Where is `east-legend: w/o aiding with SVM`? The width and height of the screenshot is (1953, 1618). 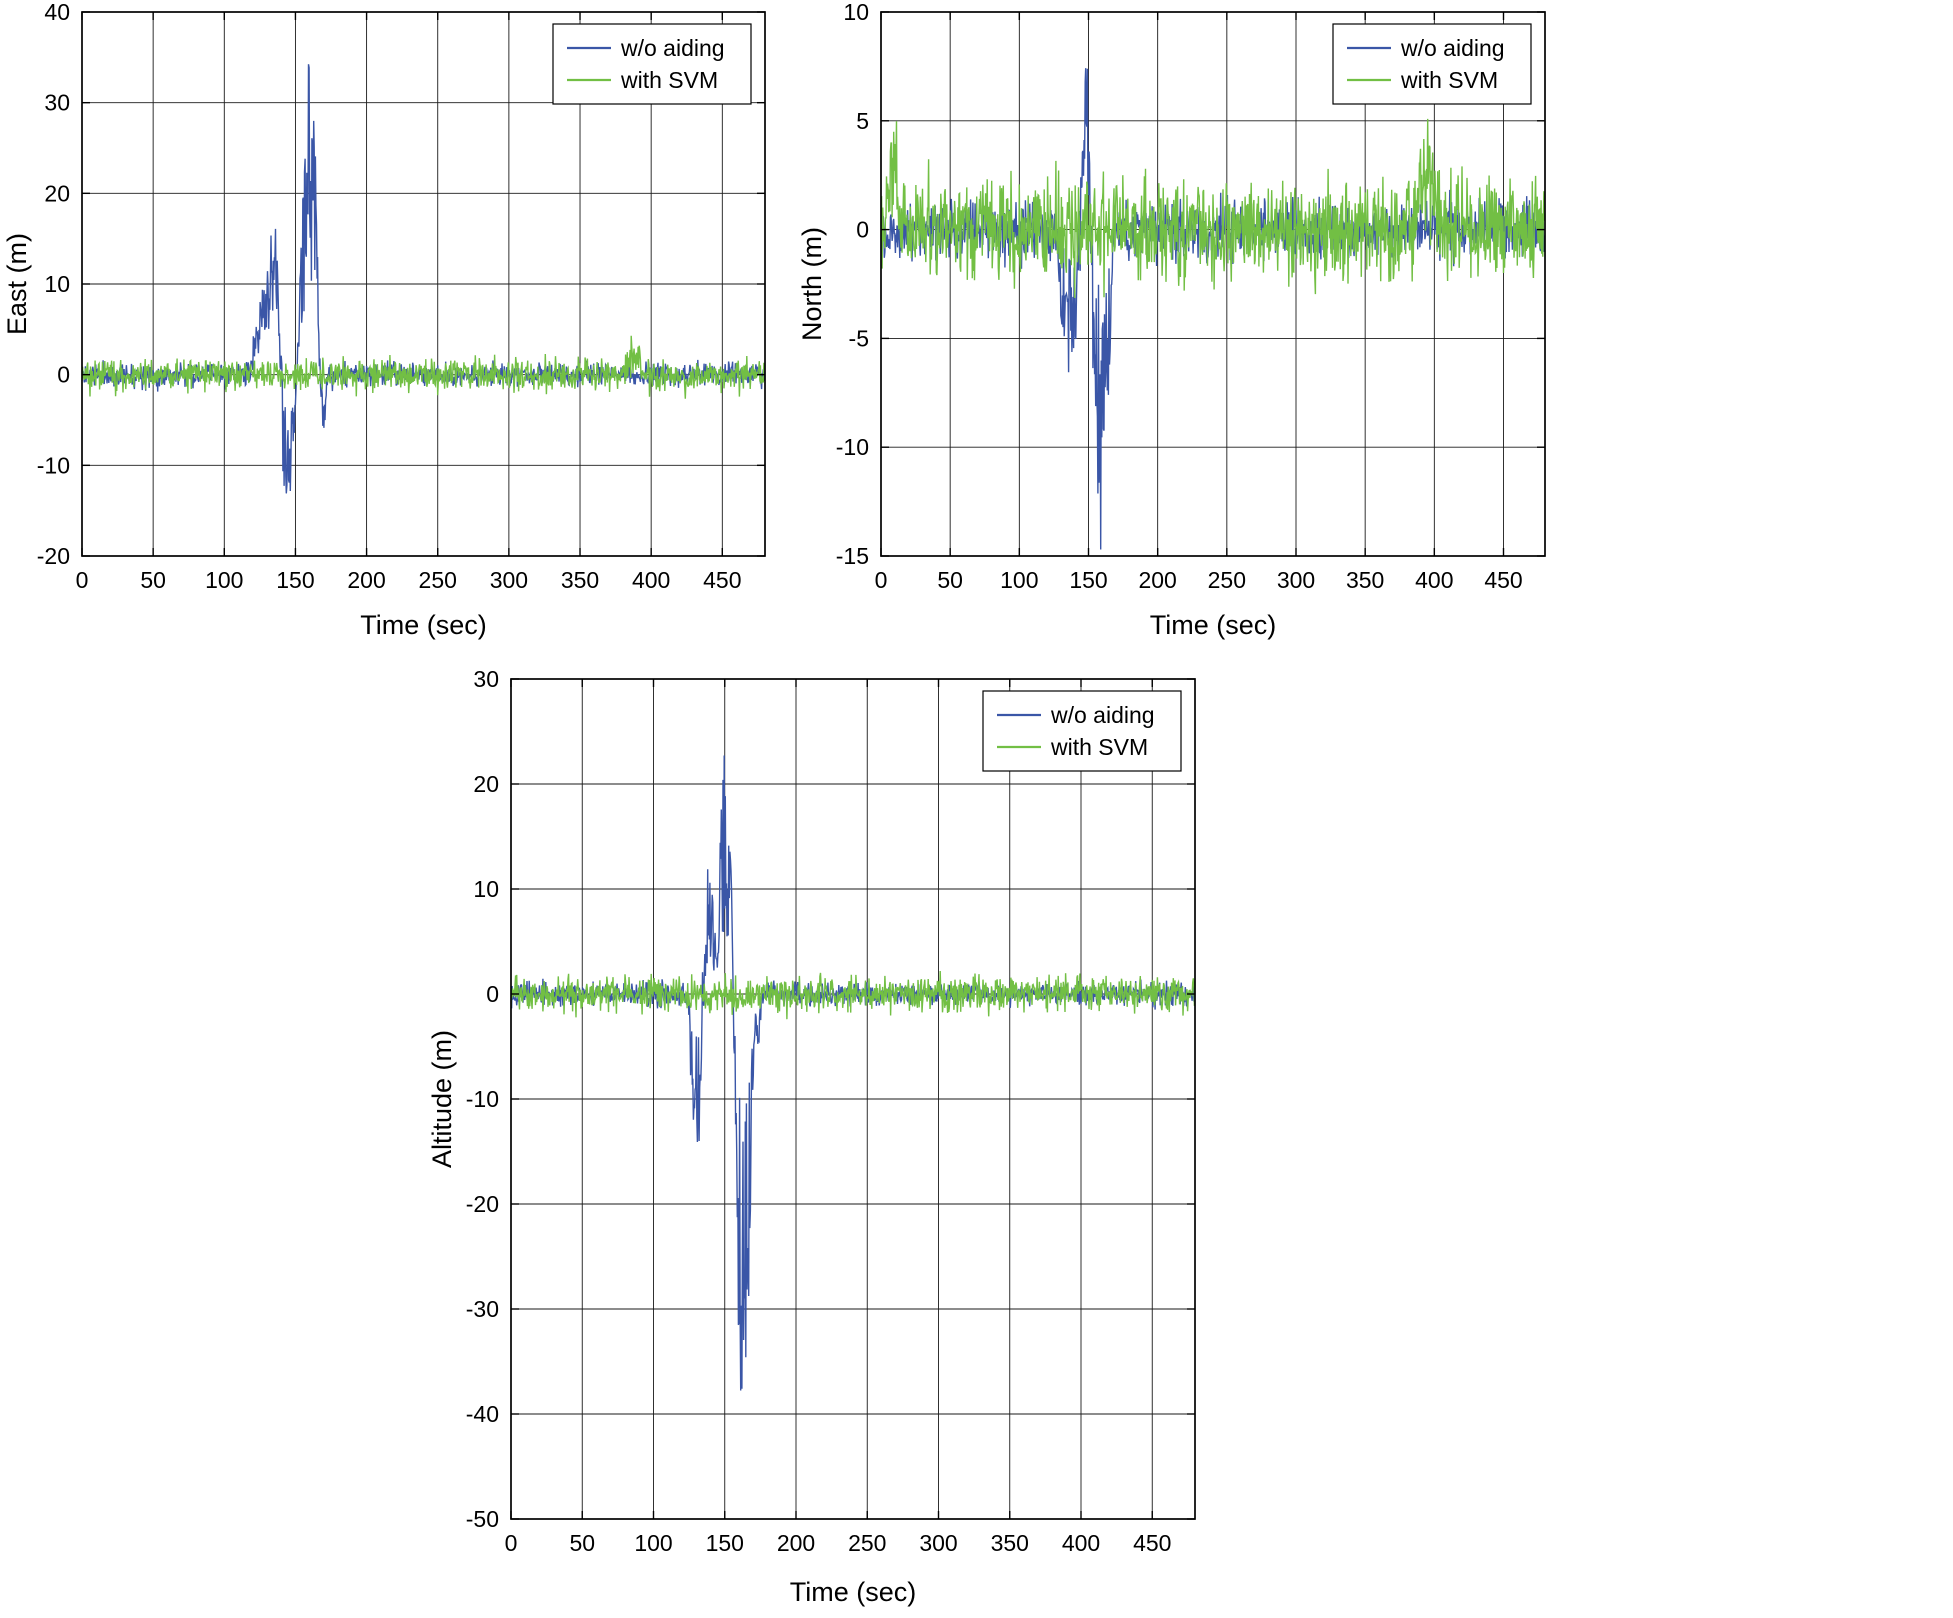
east-legend: w/o aiding with SVM is located at coordinates (652, 64).